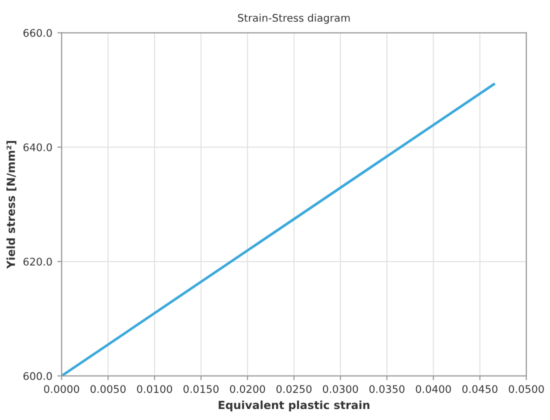 This screenshot has height=420, width=550. What do you see at coordinates (37, 376) in the screenshot?
I see `y-tick-label: 600.0` at bounding box center [37, 376].